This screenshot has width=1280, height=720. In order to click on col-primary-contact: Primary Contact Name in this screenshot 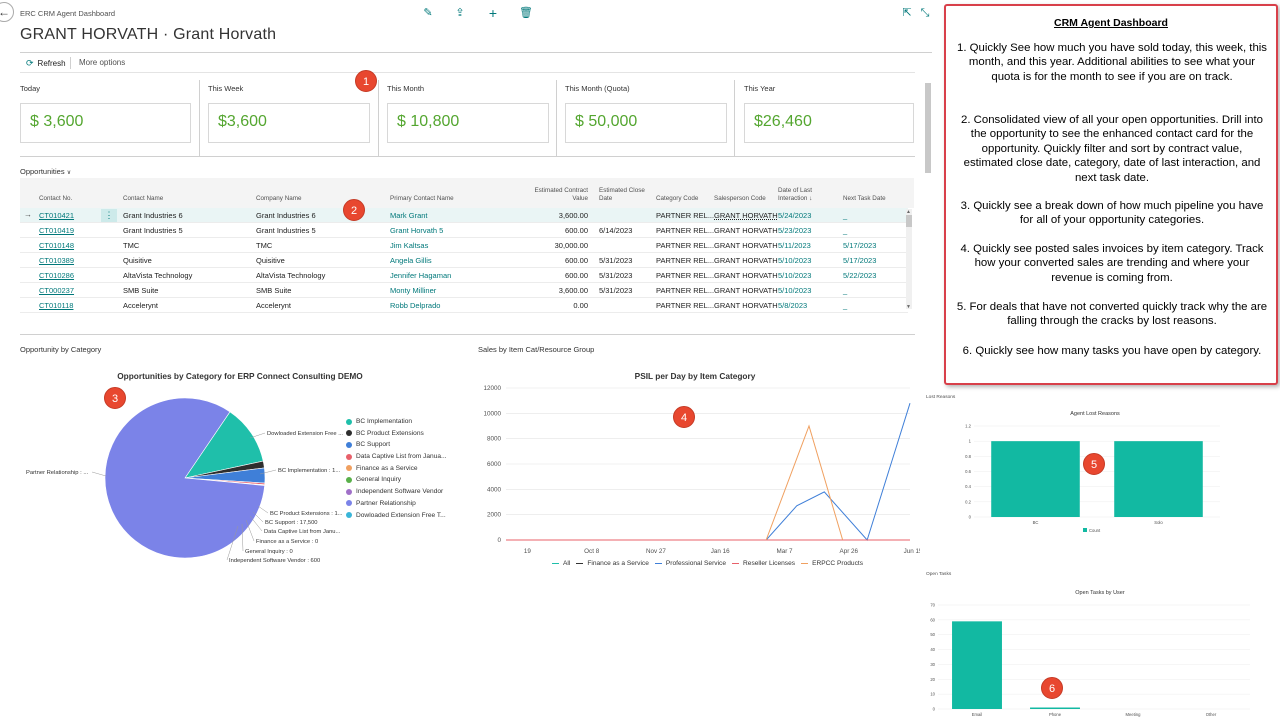, I will do `click(422, 198)`.